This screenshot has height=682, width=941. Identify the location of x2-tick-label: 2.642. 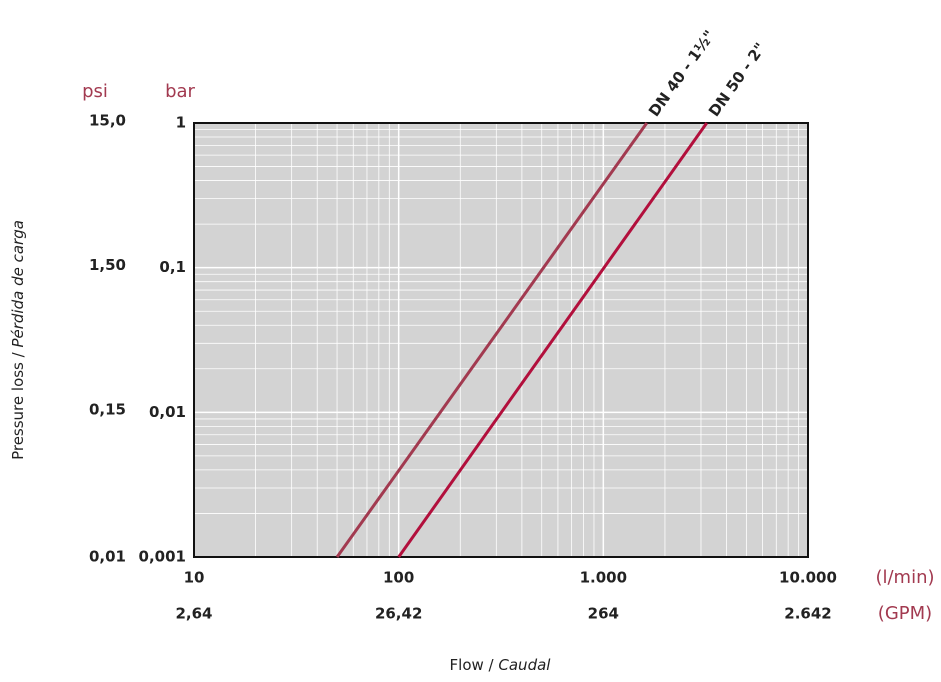
(807, 614).